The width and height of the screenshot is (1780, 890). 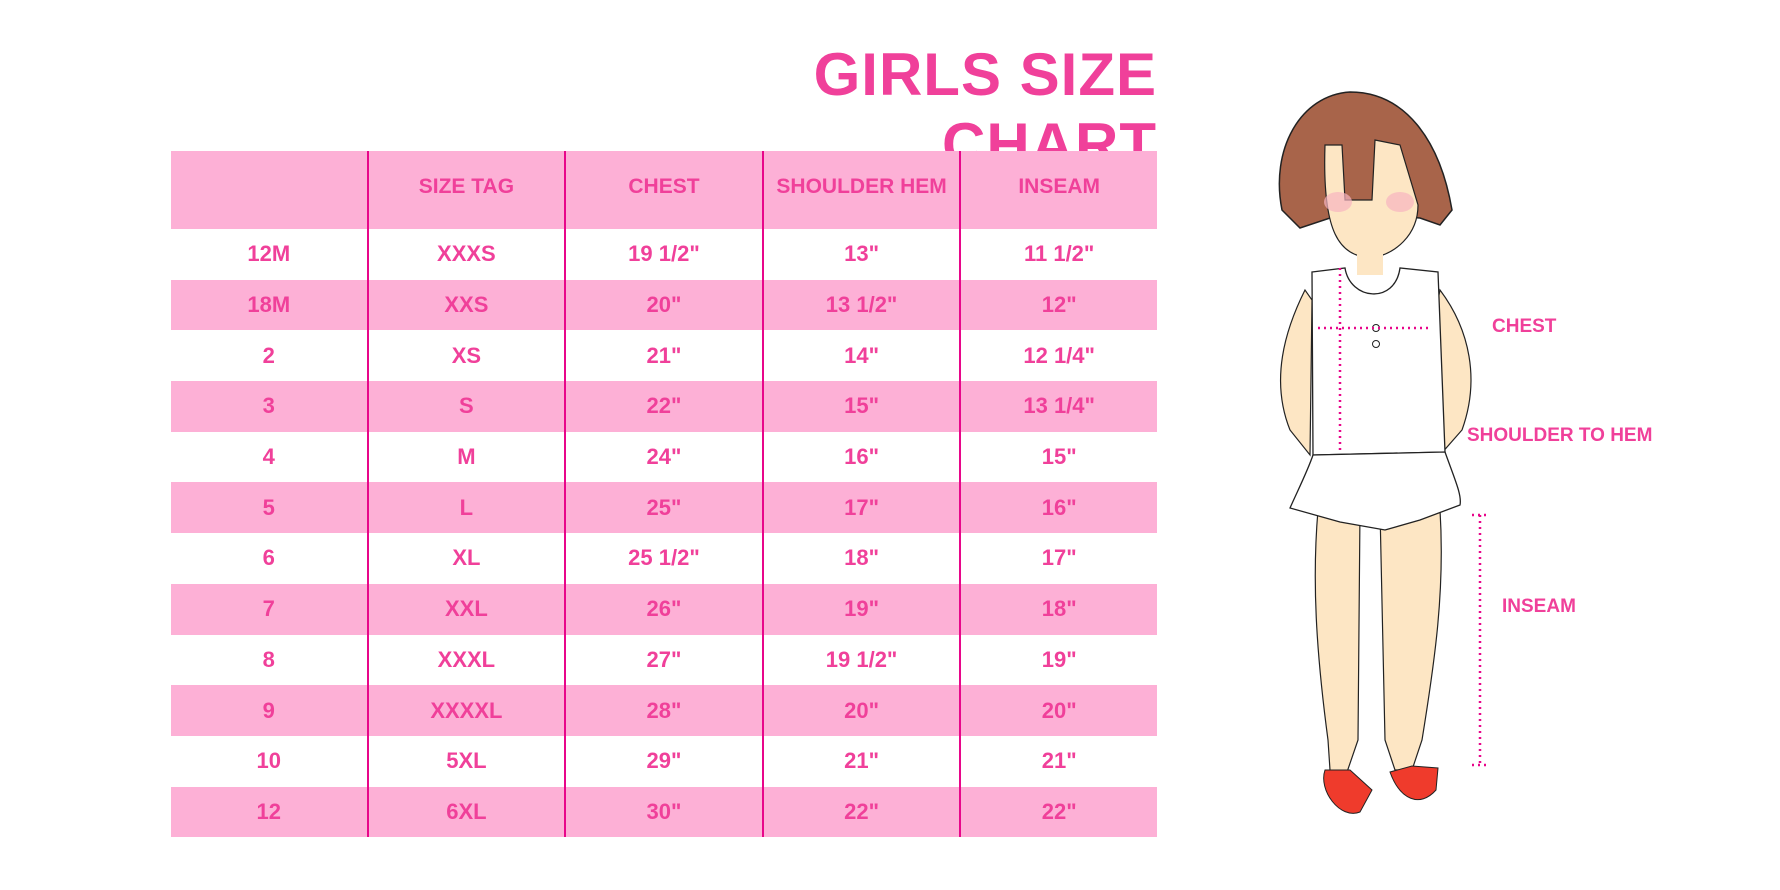 What do you see at coordinates (1058, 305) in the screenshot?
I see `table-cell: 12"` at bounding box center [1058, 305].